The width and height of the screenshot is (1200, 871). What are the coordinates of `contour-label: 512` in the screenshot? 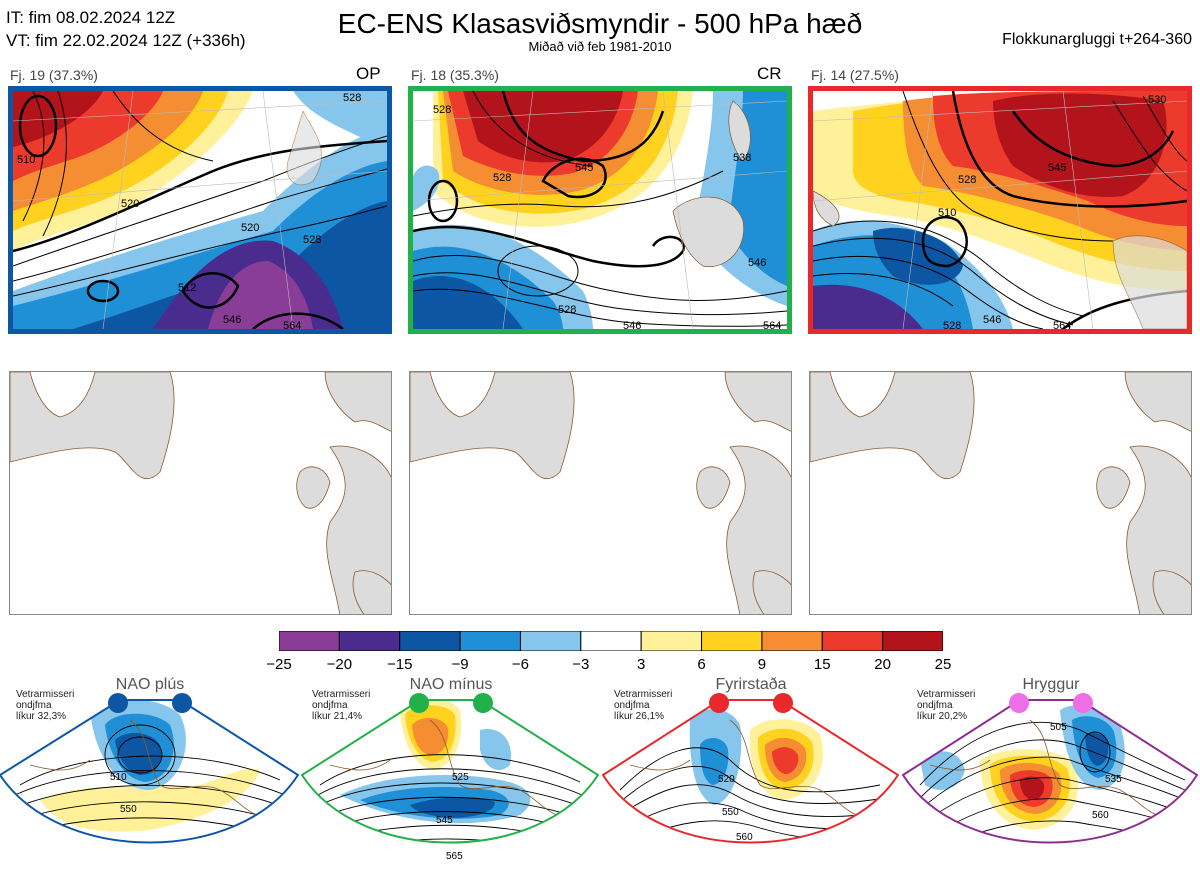 It's located at (187, 288).